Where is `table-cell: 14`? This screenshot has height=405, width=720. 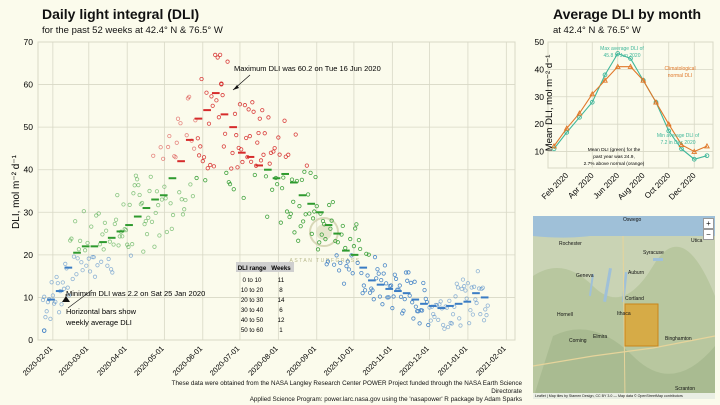
table-cell: 14 is located at coordinates (281, 300).